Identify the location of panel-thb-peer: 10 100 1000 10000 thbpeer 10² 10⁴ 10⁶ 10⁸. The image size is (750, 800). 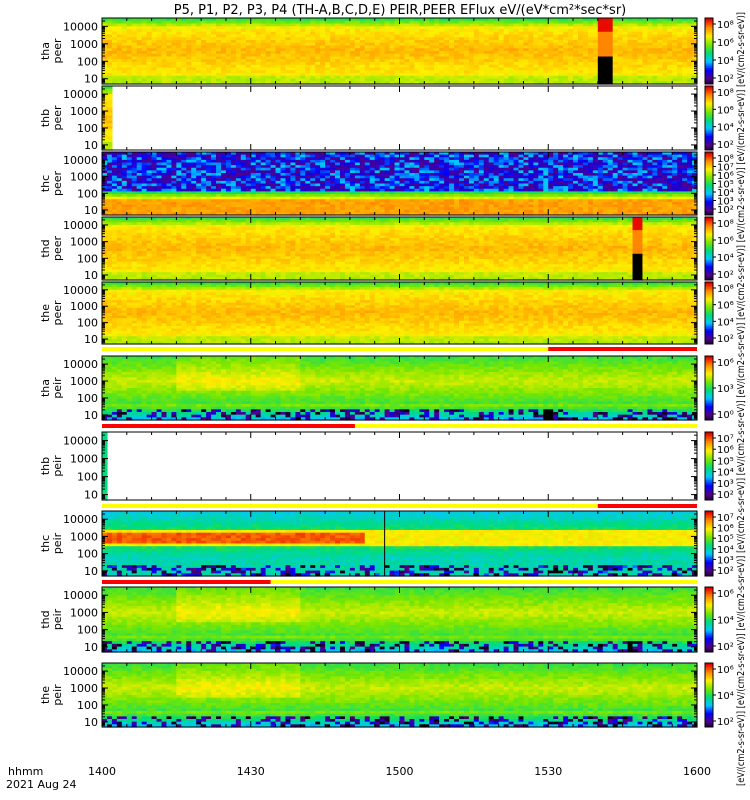
(386, 119).